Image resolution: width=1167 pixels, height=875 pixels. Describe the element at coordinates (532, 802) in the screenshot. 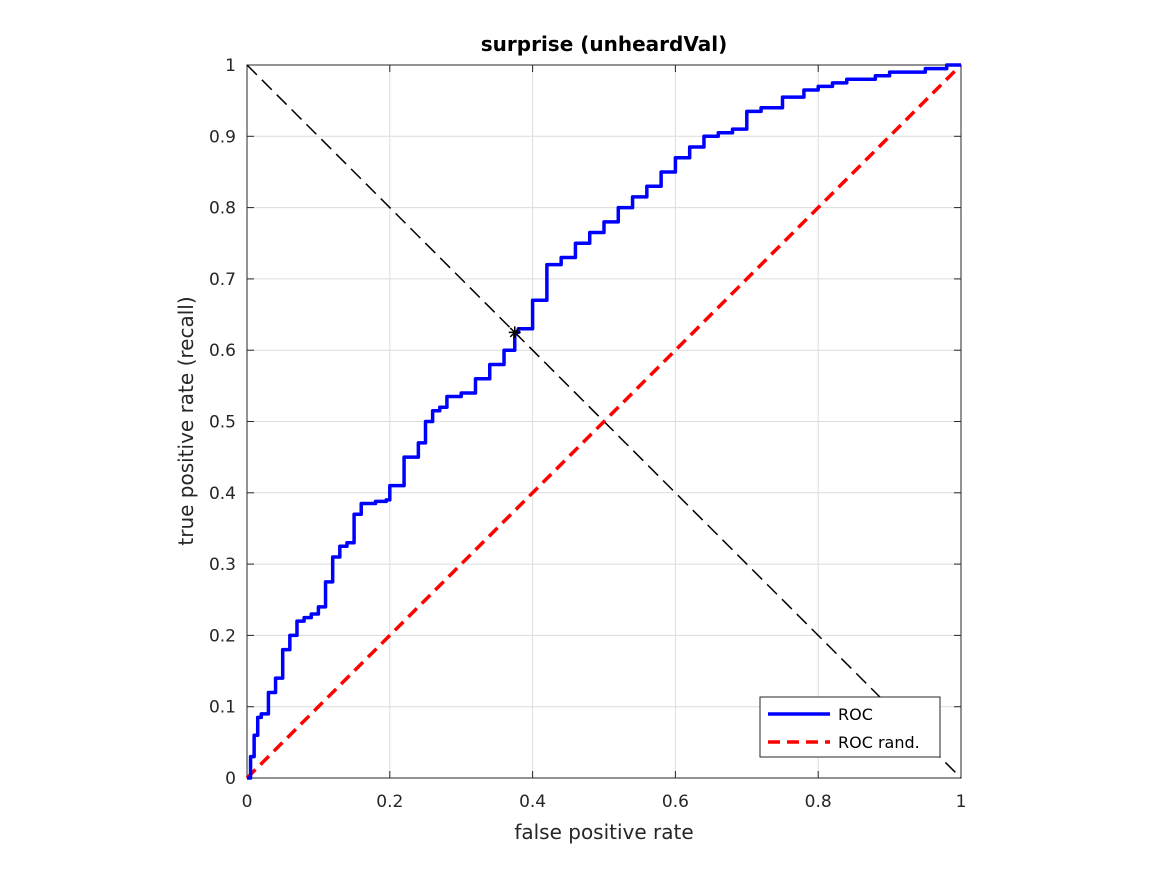

I see `x-tick-label: 0.4` at that location.